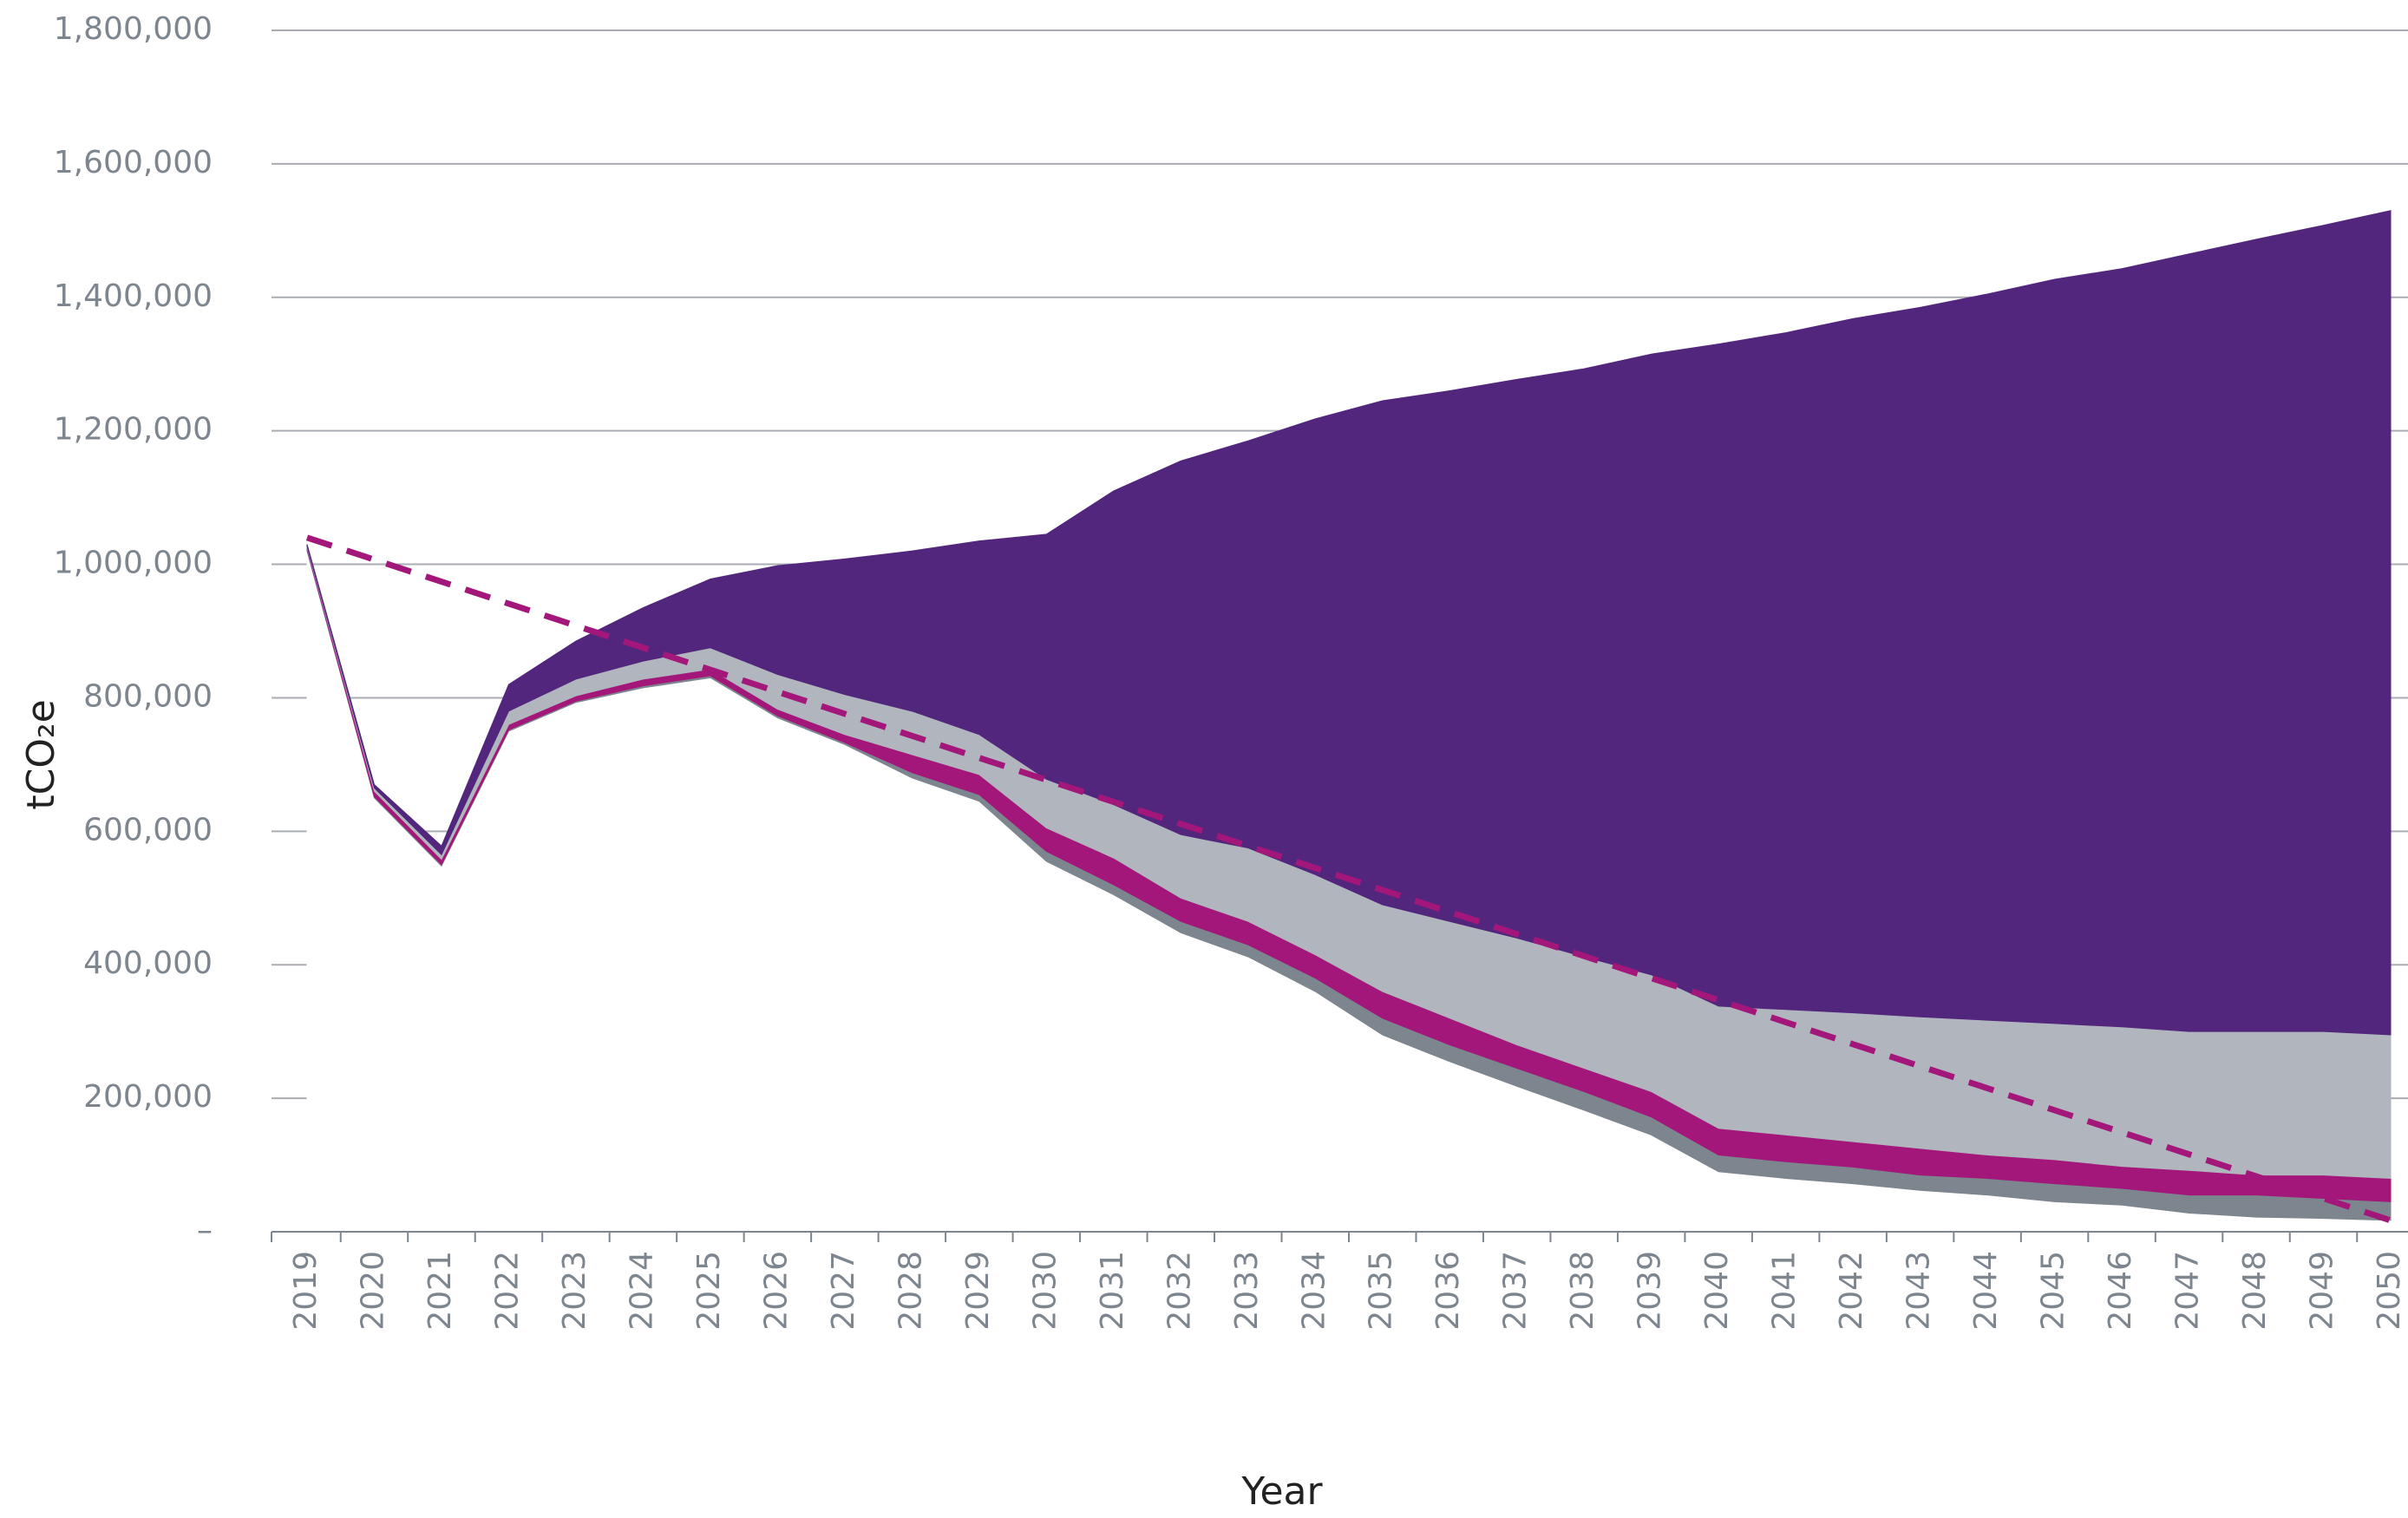 The image size is (2408, 1518). What do you see at coordinates (1381, 1291) in the screenshot?
I see `x-tick-label: 2035` at bounding box center [1381, 1291].